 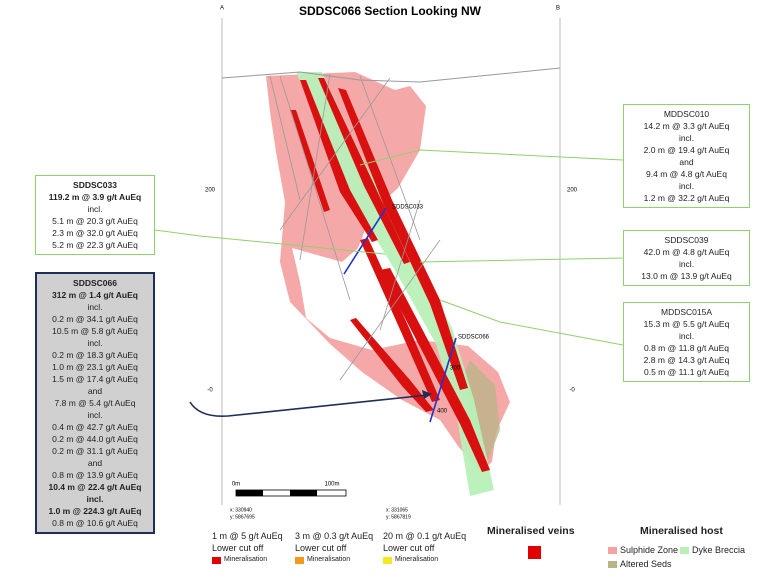 I want to click on box-line: 5.2 m @ 22.3 g/t AuEq, so click(x=95, y=245).